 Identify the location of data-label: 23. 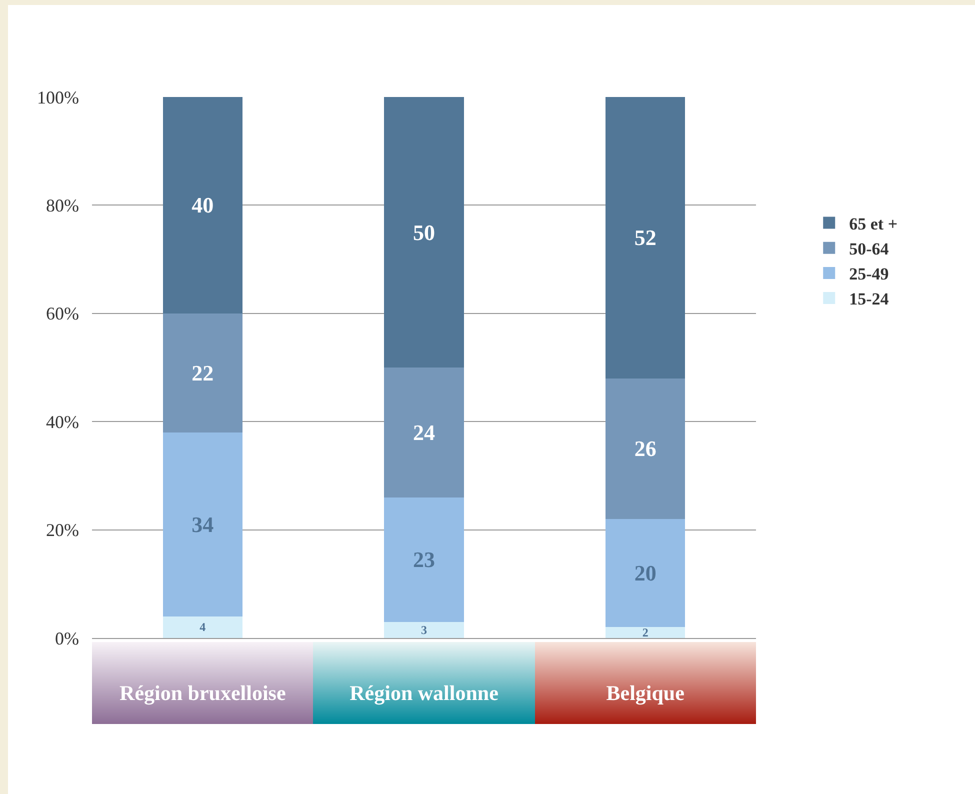
(424, 559).